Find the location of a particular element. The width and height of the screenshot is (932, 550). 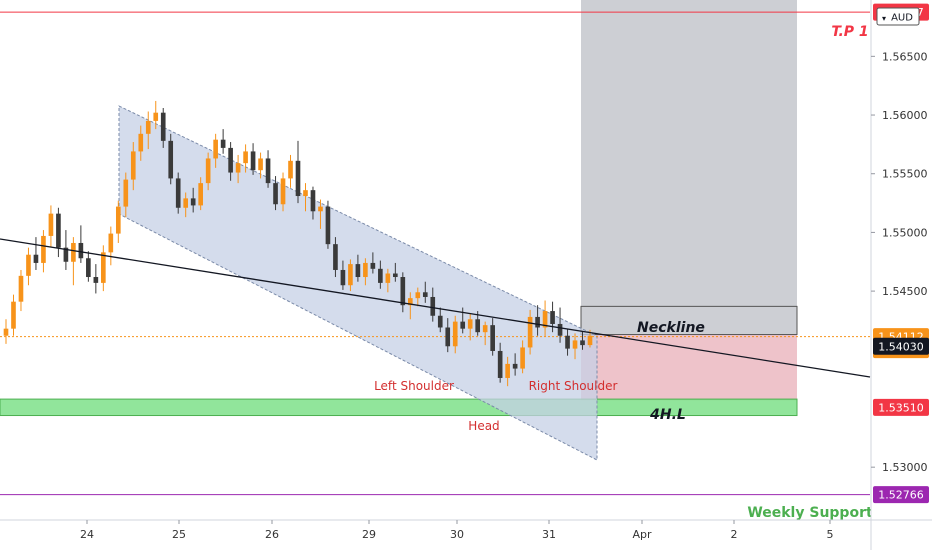

price-tag-trend: 1.54030 is located at coordinates (901, 346).